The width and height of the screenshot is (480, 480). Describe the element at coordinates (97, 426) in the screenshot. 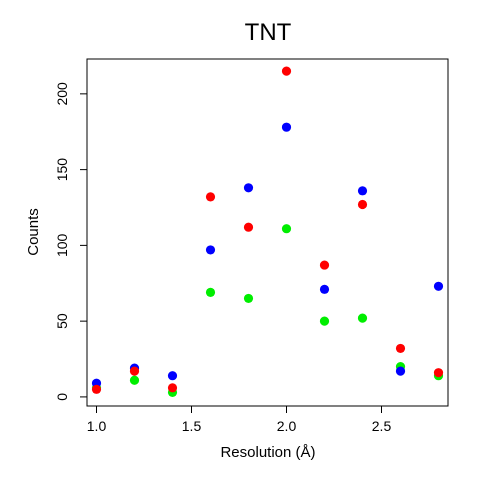

I see `x-tick-label: 1.0` at that location.